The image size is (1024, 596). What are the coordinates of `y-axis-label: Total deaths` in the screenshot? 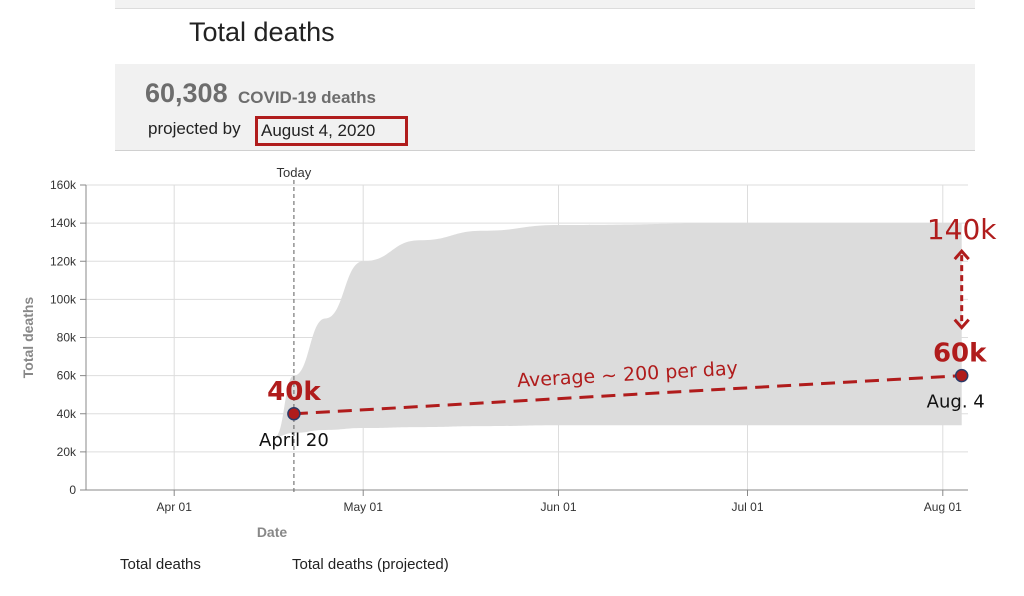 It's located at (28, 338).